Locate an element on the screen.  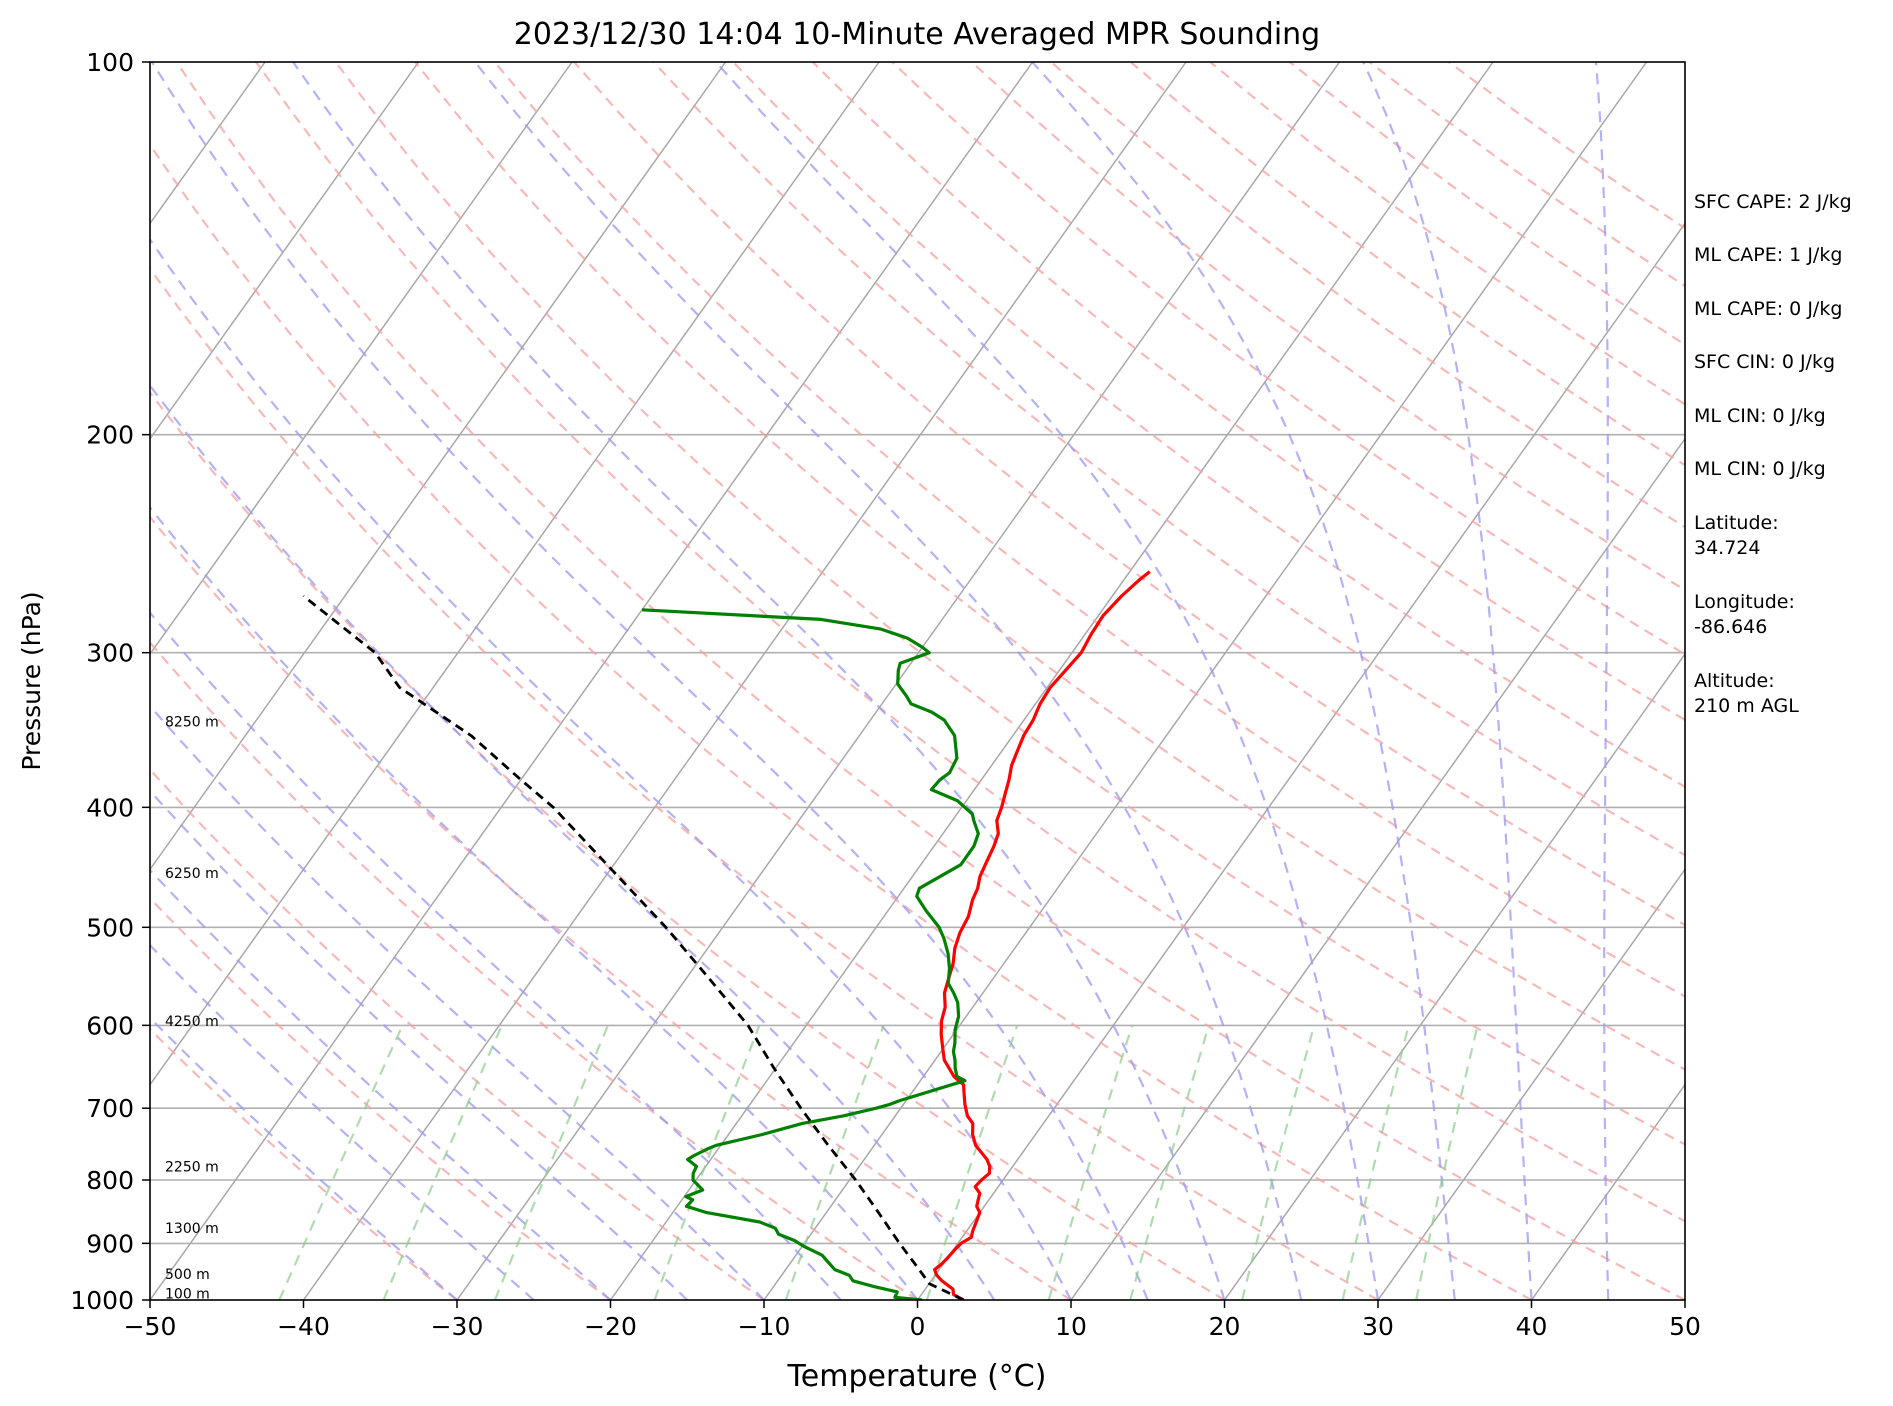
y-tick-label: 600 is located at coordinates (110, 1025).